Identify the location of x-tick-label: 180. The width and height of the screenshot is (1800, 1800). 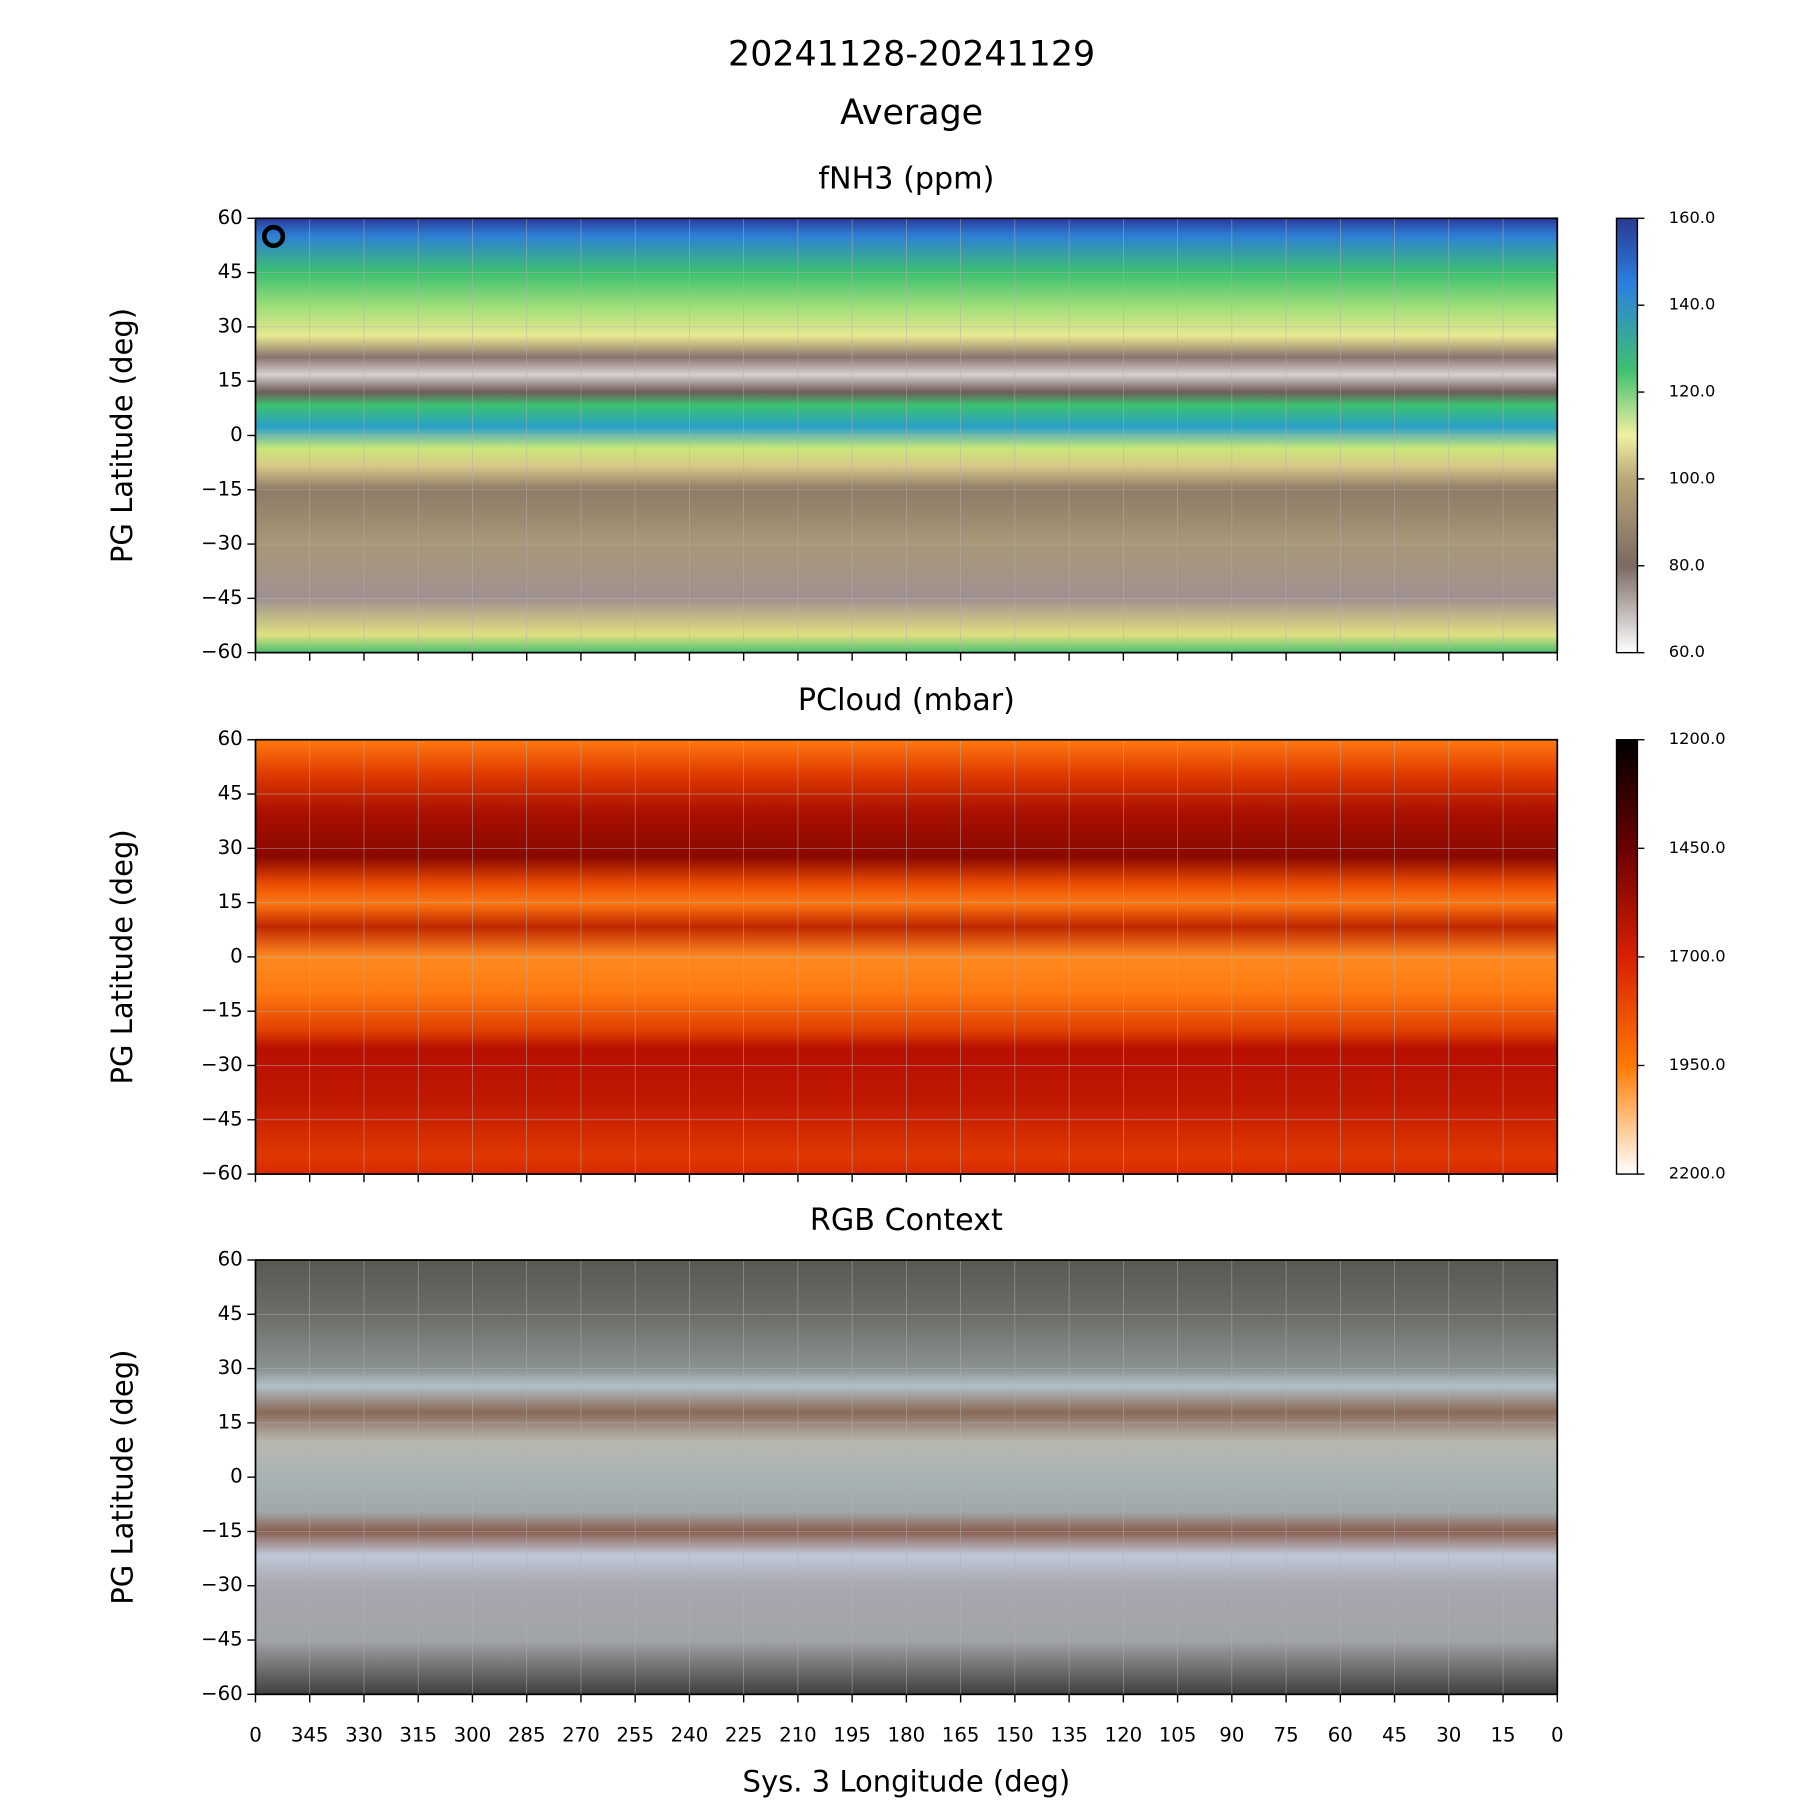
(907, 1735).